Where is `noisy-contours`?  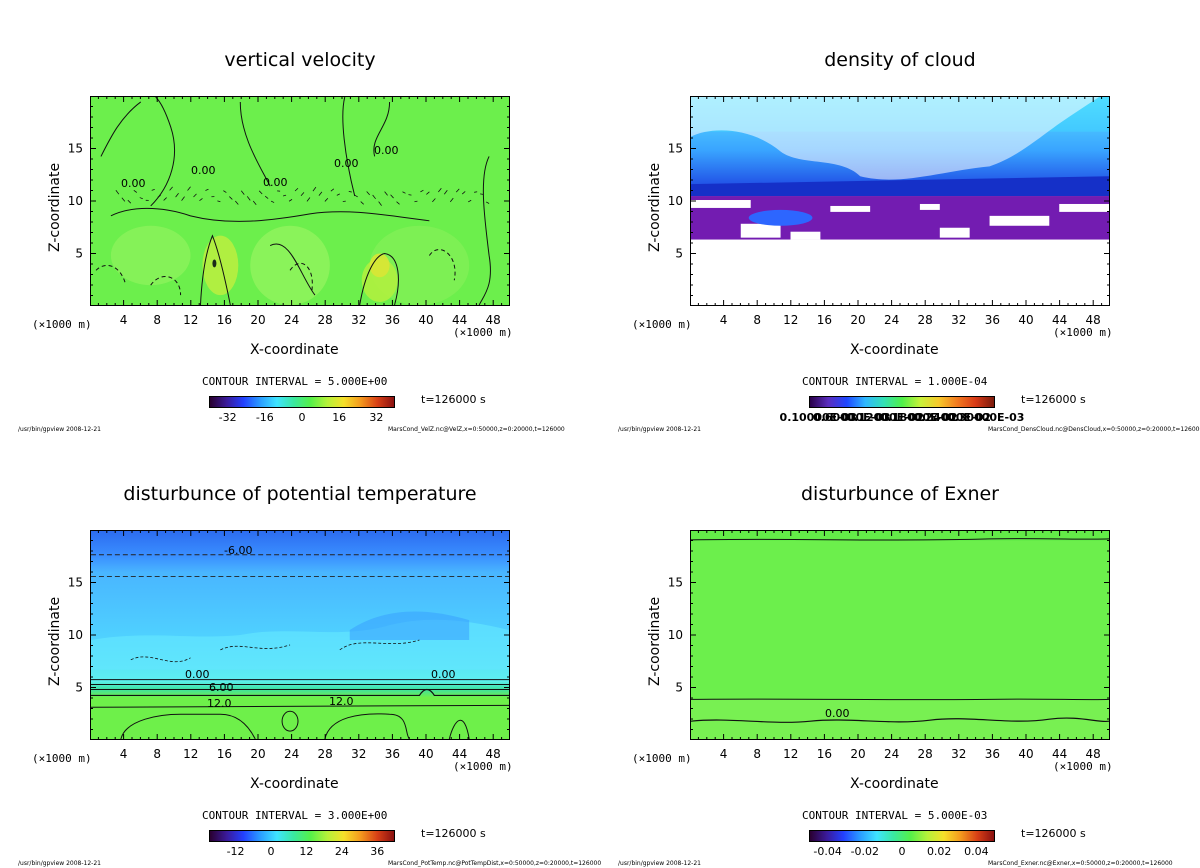
noisy-contours is located at coordinates (302, 196).